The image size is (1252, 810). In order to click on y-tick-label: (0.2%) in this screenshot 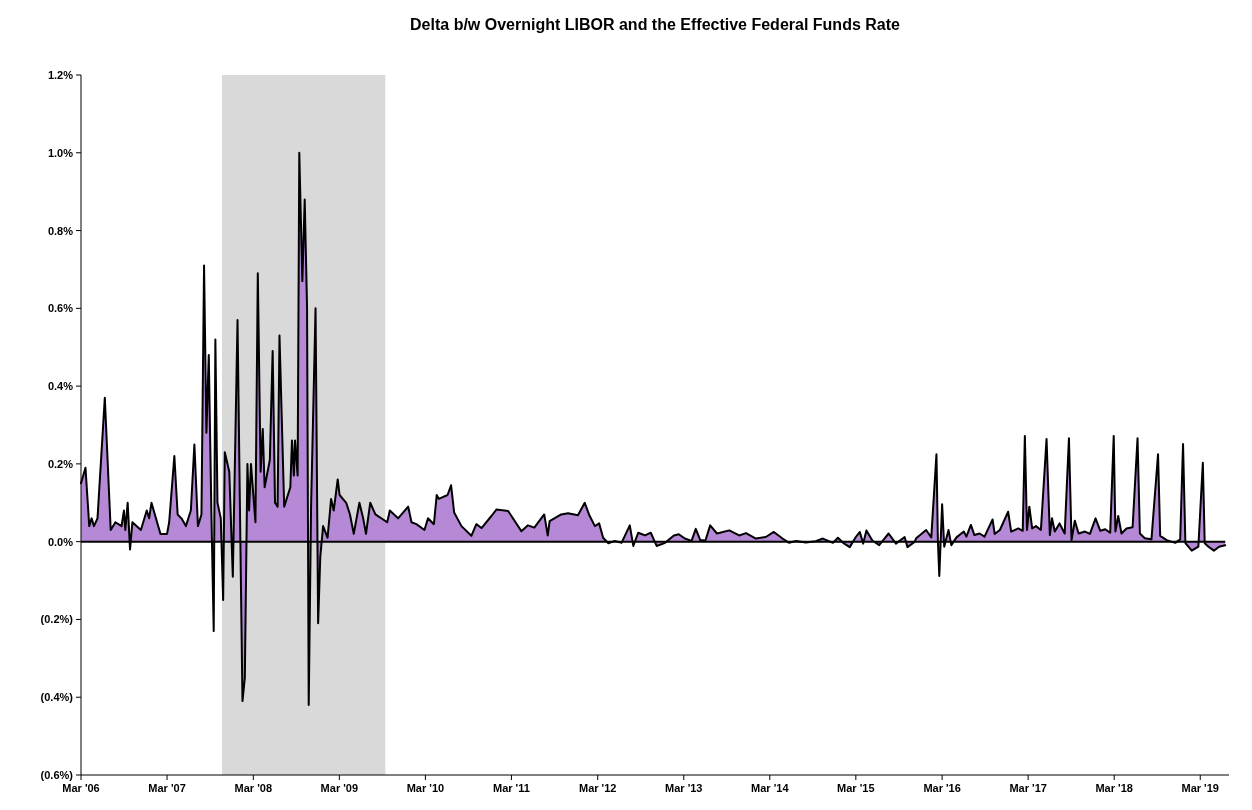, I will do `click(57, 619)`.